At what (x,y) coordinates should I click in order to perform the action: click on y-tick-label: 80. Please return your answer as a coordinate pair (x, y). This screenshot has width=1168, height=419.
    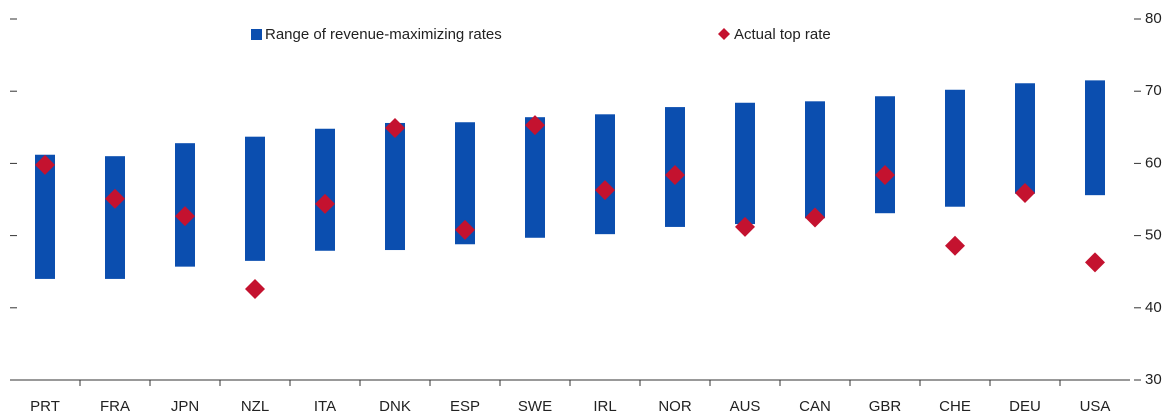
    Looking at the image, I should click on (1153, 18).